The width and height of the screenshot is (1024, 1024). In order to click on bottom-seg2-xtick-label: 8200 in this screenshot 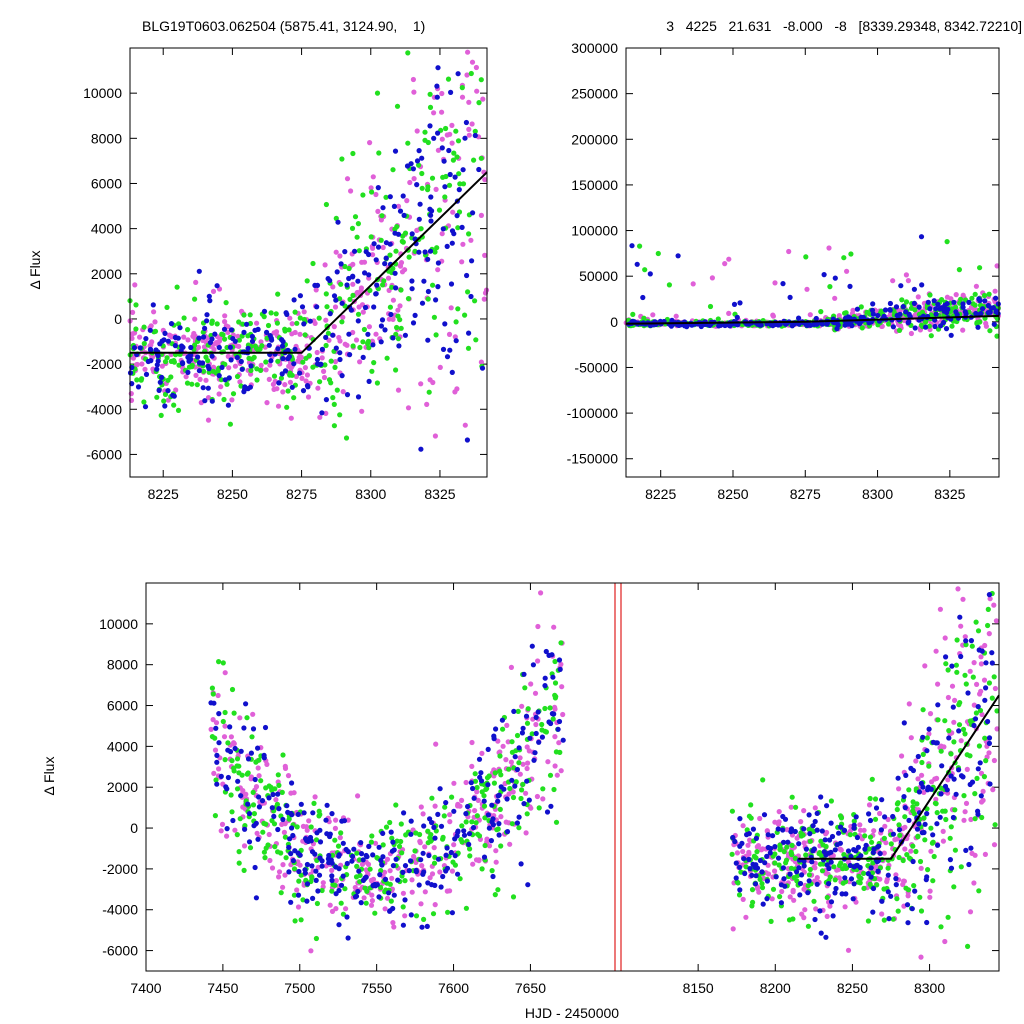, I will do `click(775, 988)`.